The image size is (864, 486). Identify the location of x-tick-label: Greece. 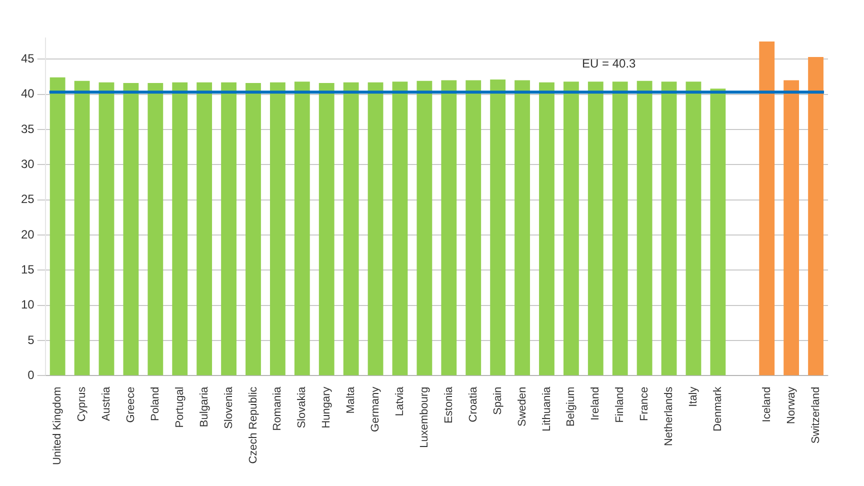
(130, 404).